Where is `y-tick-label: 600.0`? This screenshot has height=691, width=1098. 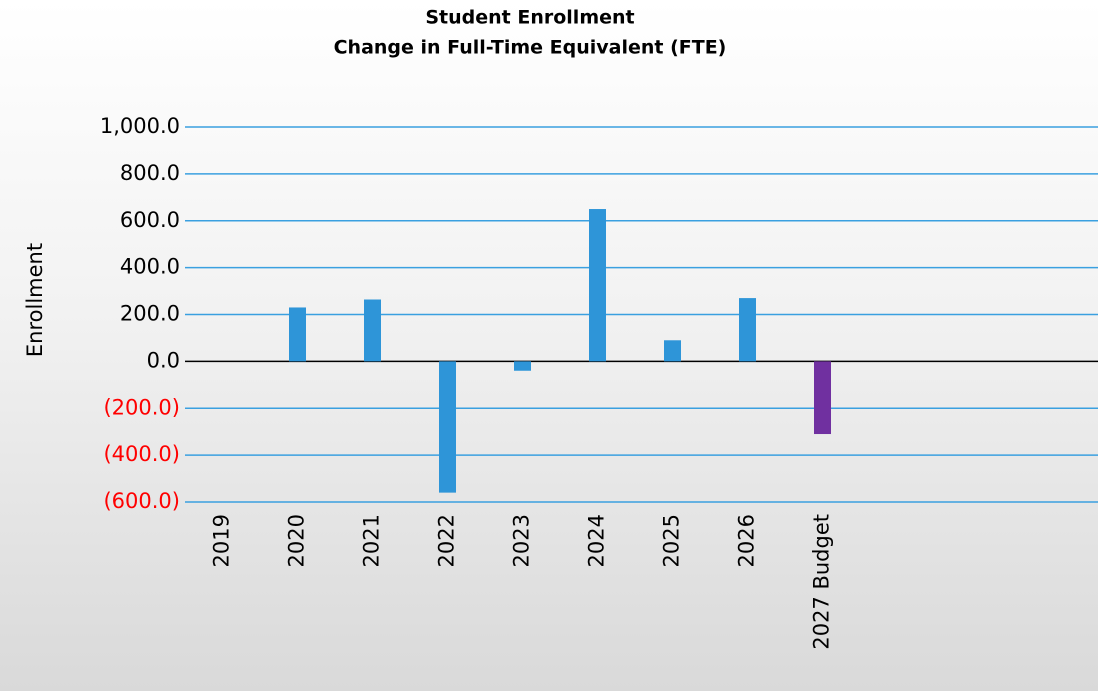
y-tick-label: 600.0 is located at coordinates (150, 220).